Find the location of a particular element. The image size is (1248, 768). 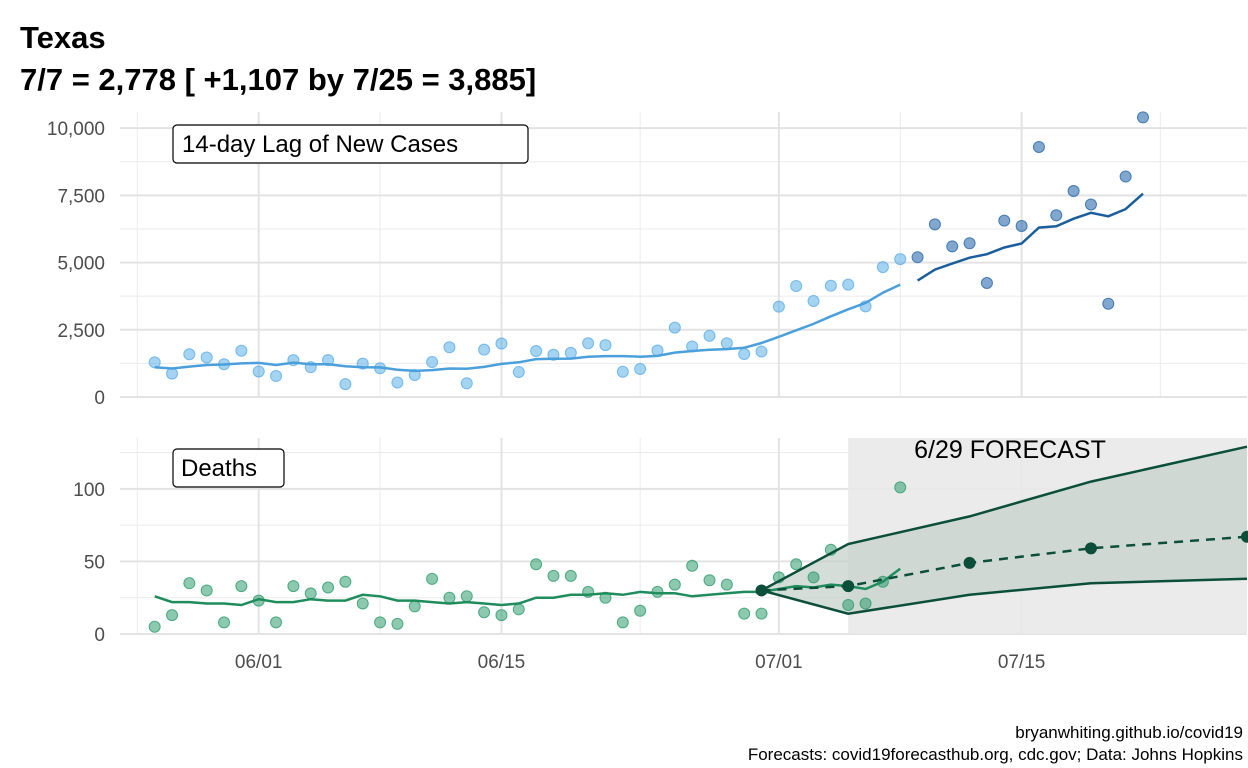

cases-panel-label: 14-day Lag of New Cases is located at coordinates (350, 144).